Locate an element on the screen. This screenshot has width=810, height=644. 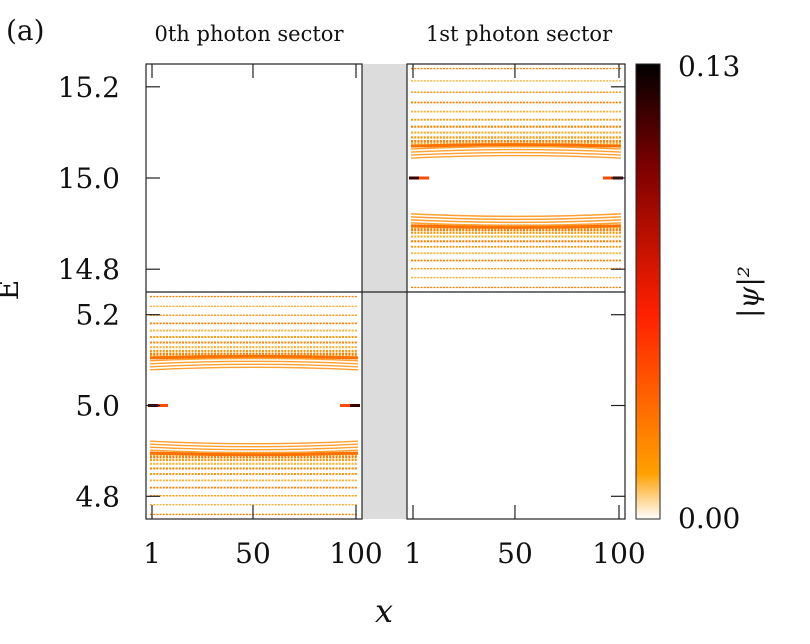
x-tick-label-1-1: 50 is located at coordinates (515, 553).